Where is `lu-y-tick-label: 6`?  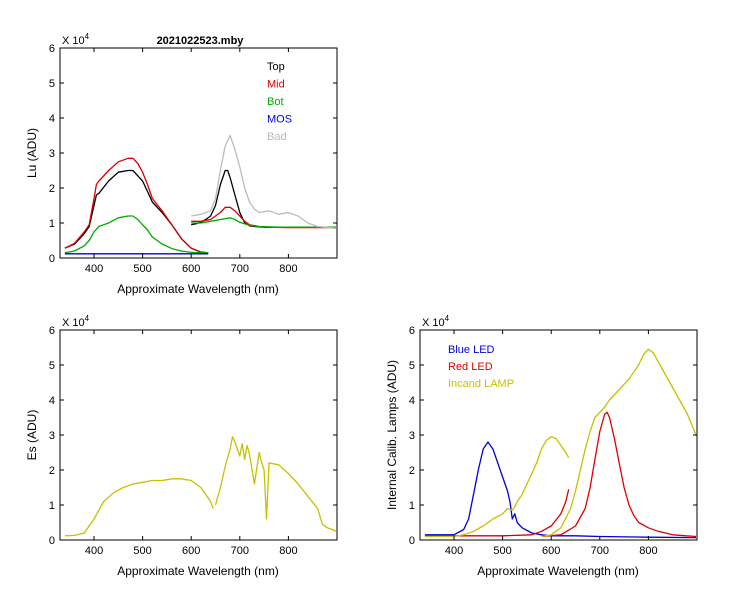
lu-y-tick-label: 6 is located at coordinates (52, 49).